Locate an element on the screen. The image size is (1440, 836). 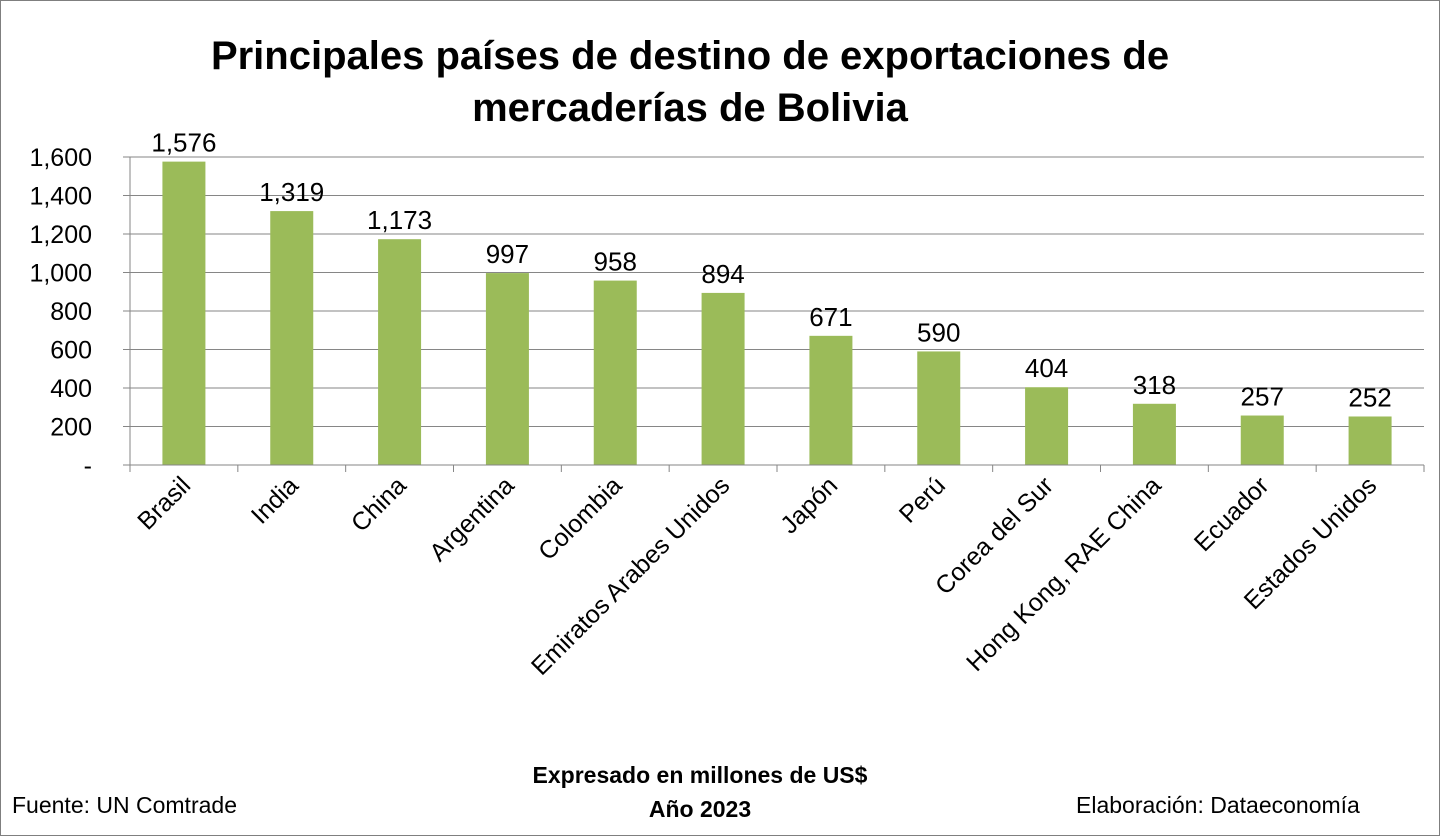
value-label: 1,173 is located at coordinates (399, 220).